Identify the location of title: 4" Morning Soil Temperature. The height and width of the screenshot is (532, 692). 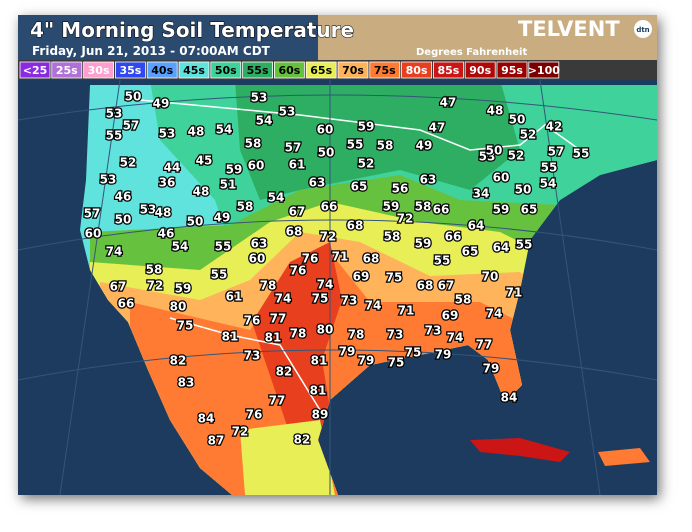
(192, 30).